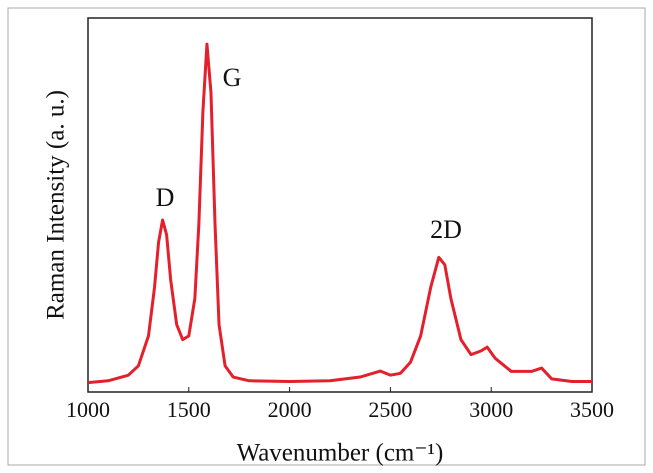  What do you see at coordinates (56, 205) in the screenshot?
I see `y-axis-label: Raman Intensity (a. u.)` at bounding box center [56, 205].